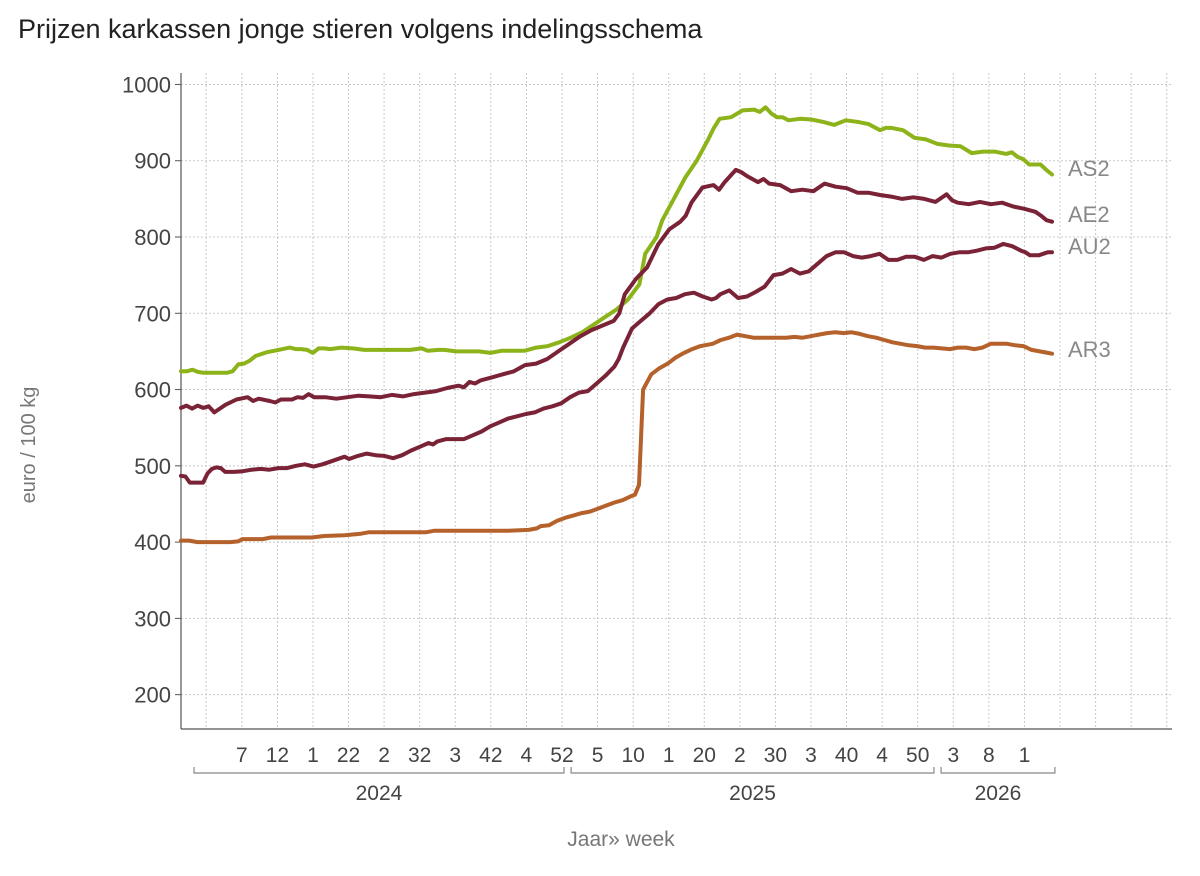 This screenshot has height=876, width=1200. Describe the element at coordinates (152, 237) in the screenshot. I see `y-tick-label: 800` at that location.